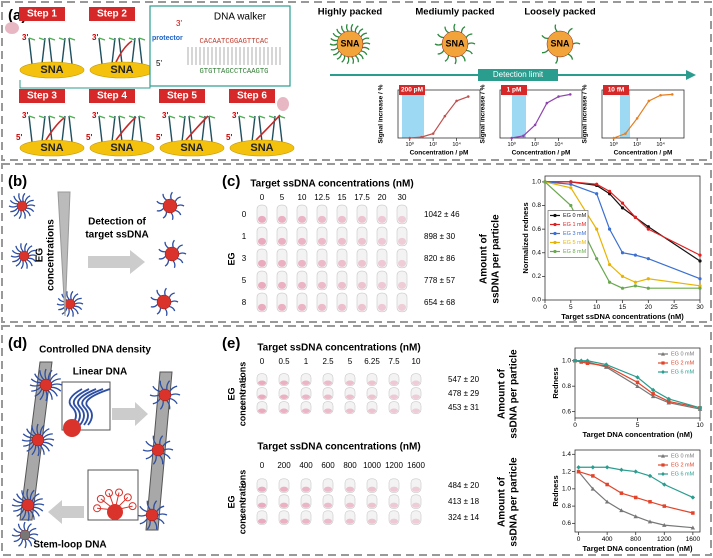 Image resolution: width=713 pixels, height=558 pixels. What do you see at coordinates (109, 493) in the screenshot?
I see `loop` at bounding box center [109, 493].